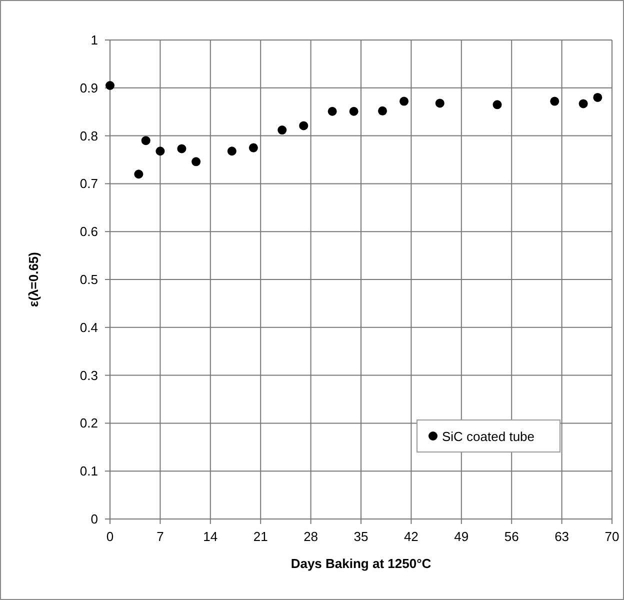 Image resolution: width=624 pixels, height=600 pixels. Describe the element at coordinates (89, 136) in the screenshot. I see `y-tick-label: 0.8` at that location.